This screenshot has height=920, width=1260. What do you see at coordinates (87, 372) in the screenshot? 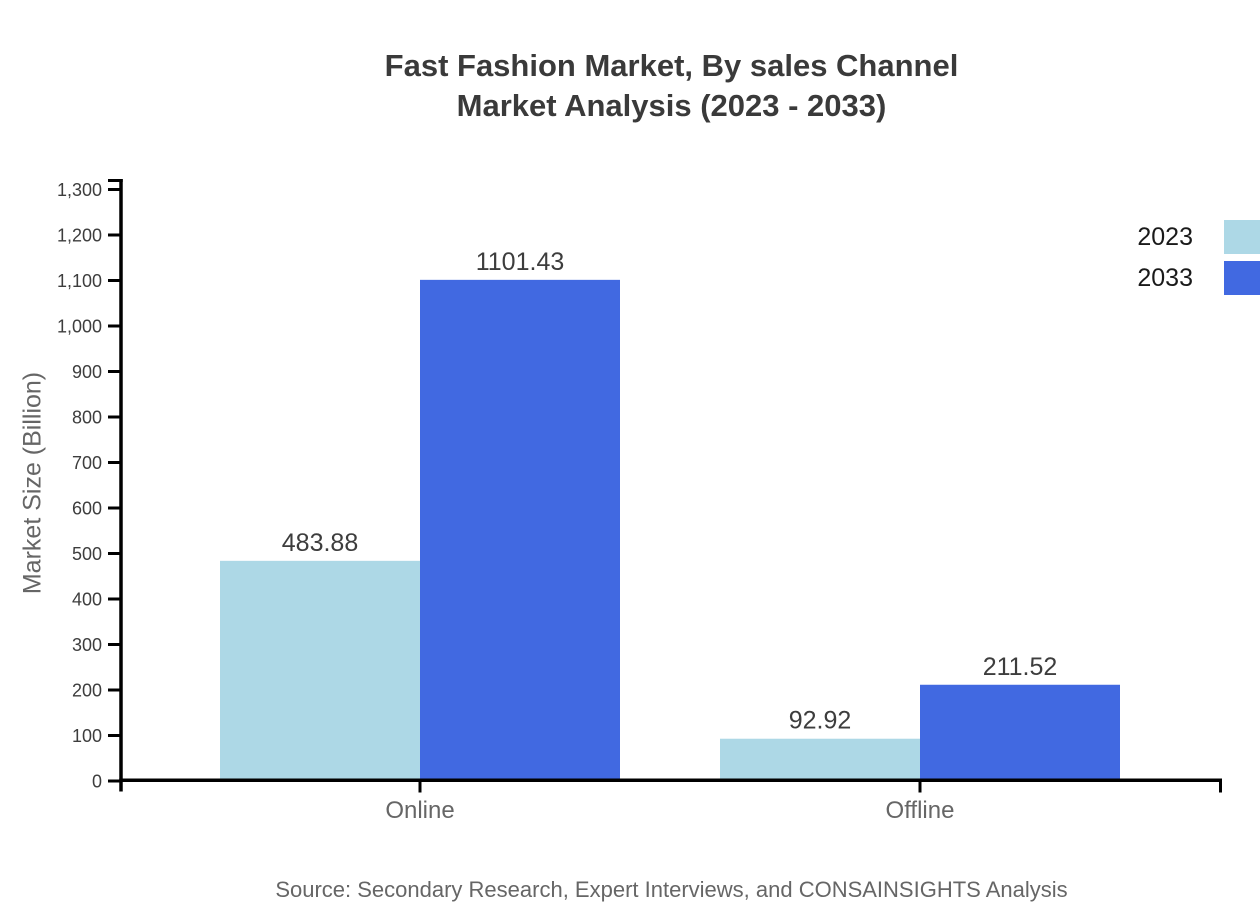
I see `y-tick-label: 900` at bounding box center [87, 372].